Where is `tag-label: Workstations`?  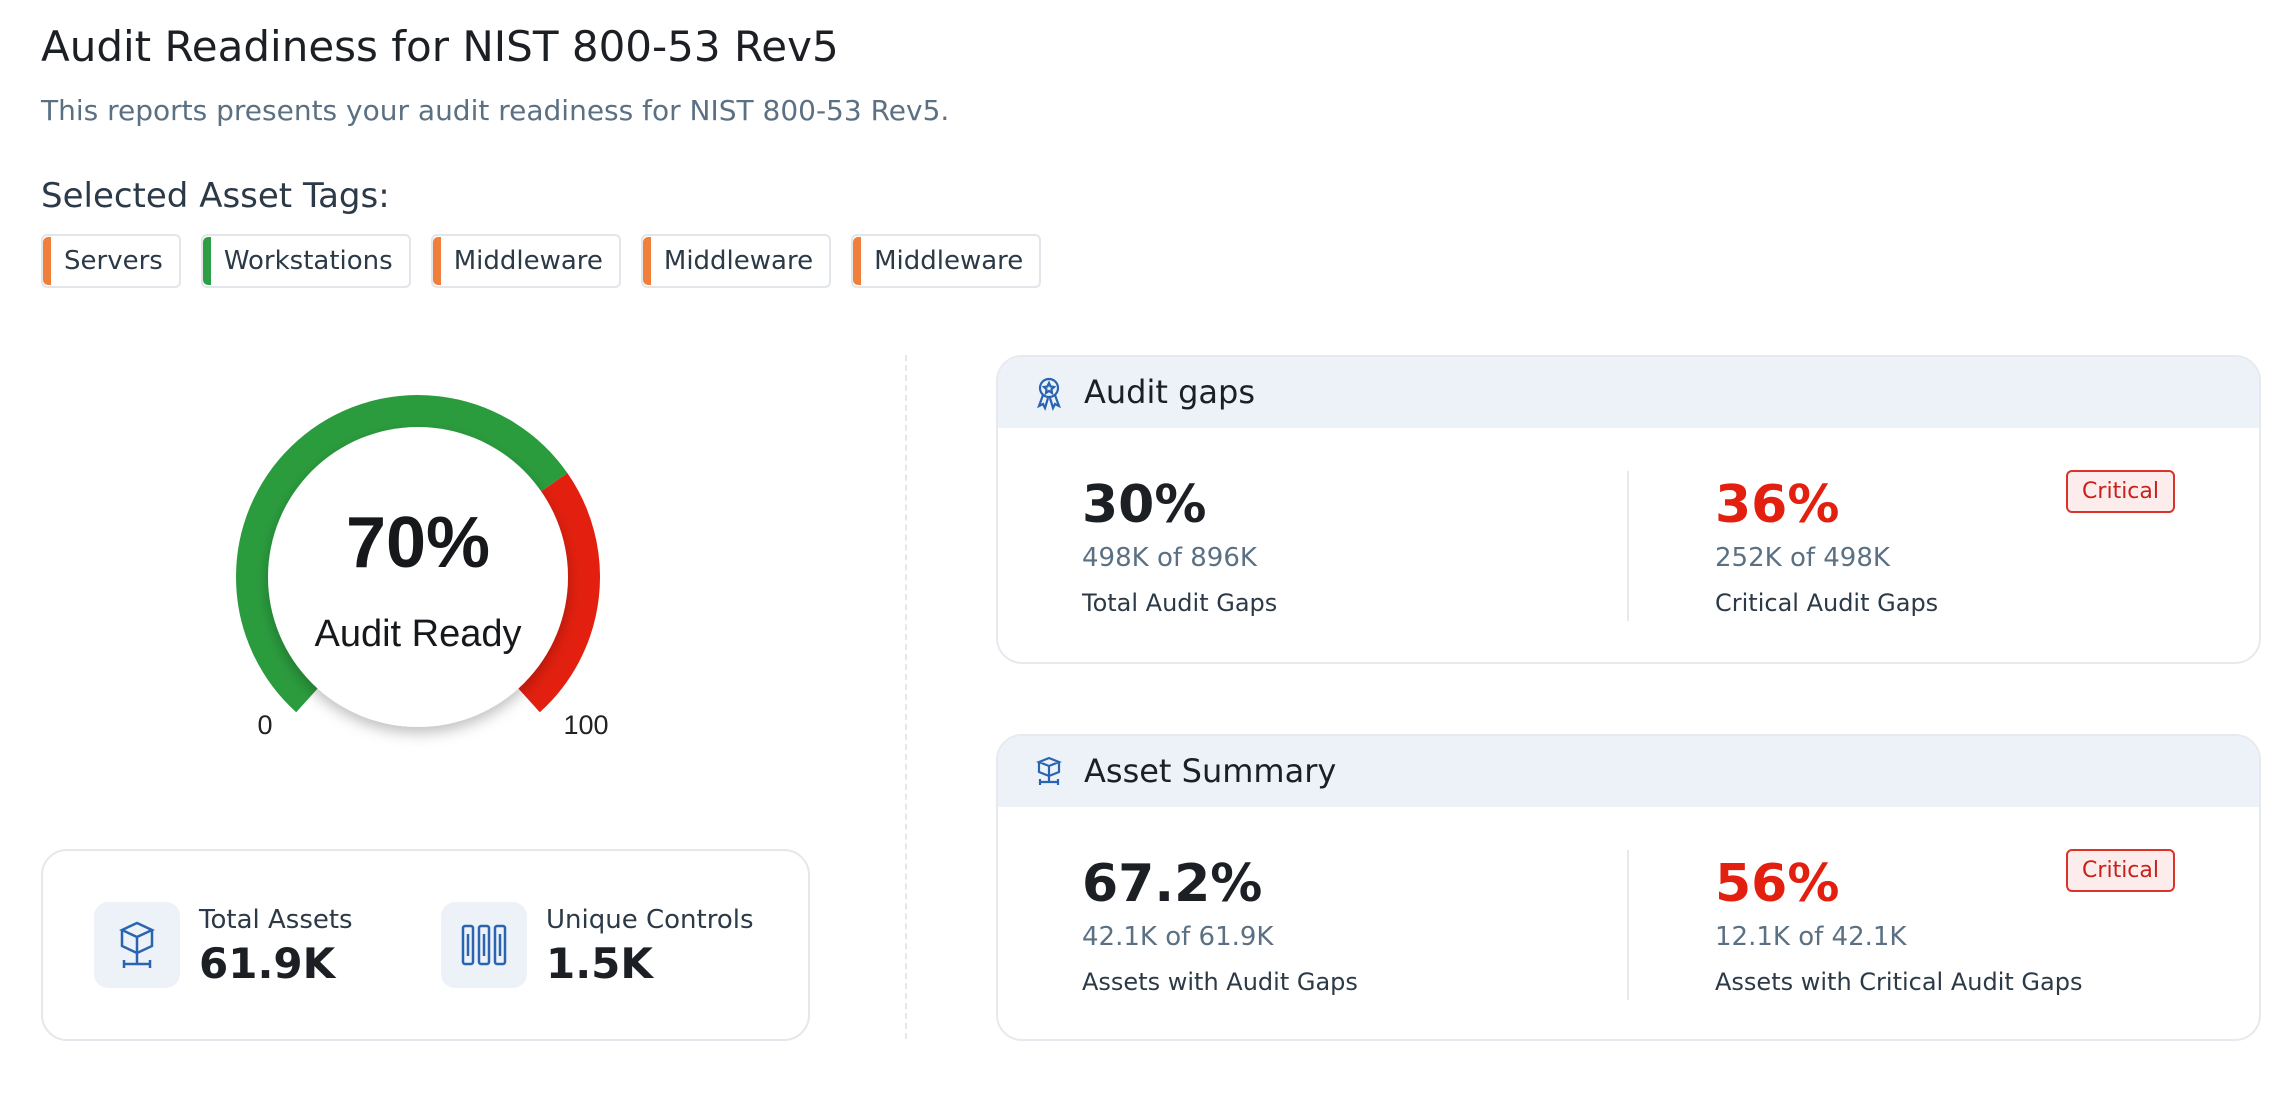 tag-label: Workstations is located at coordinates (308, 261).